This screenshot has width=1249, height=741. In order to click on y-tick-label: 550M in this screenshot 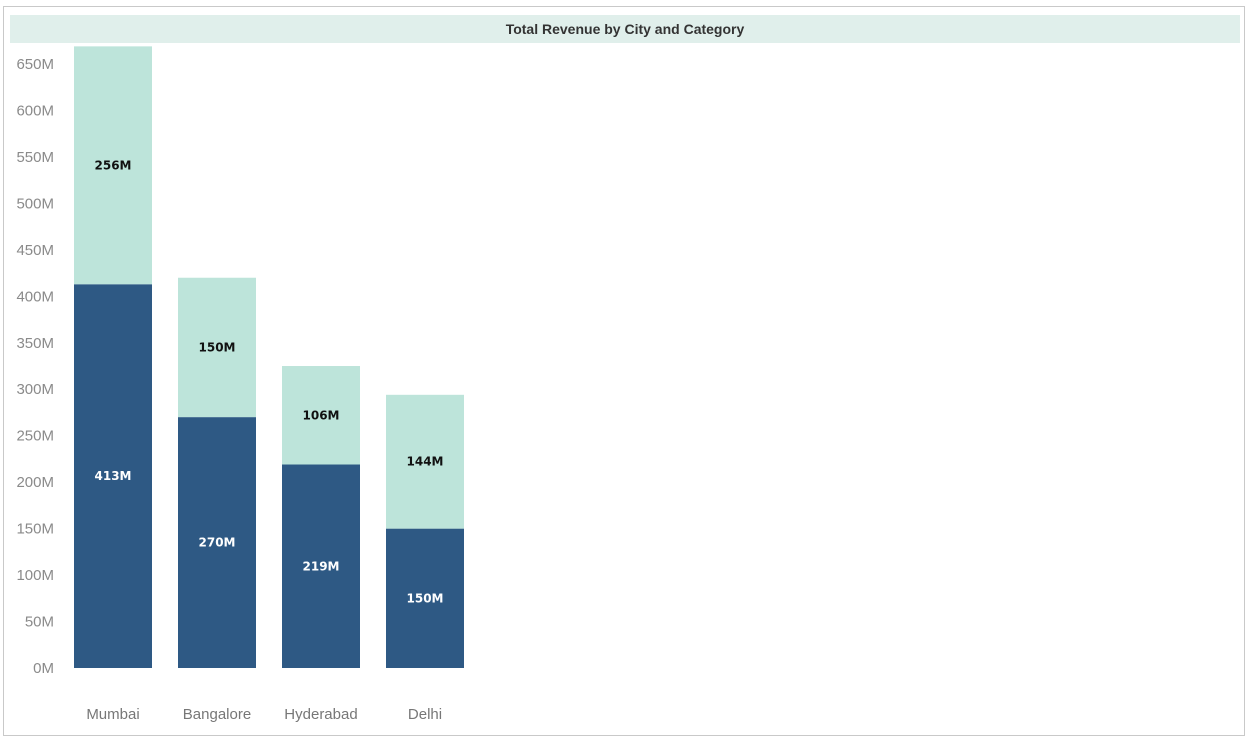, I will do `click(35, 157)`.